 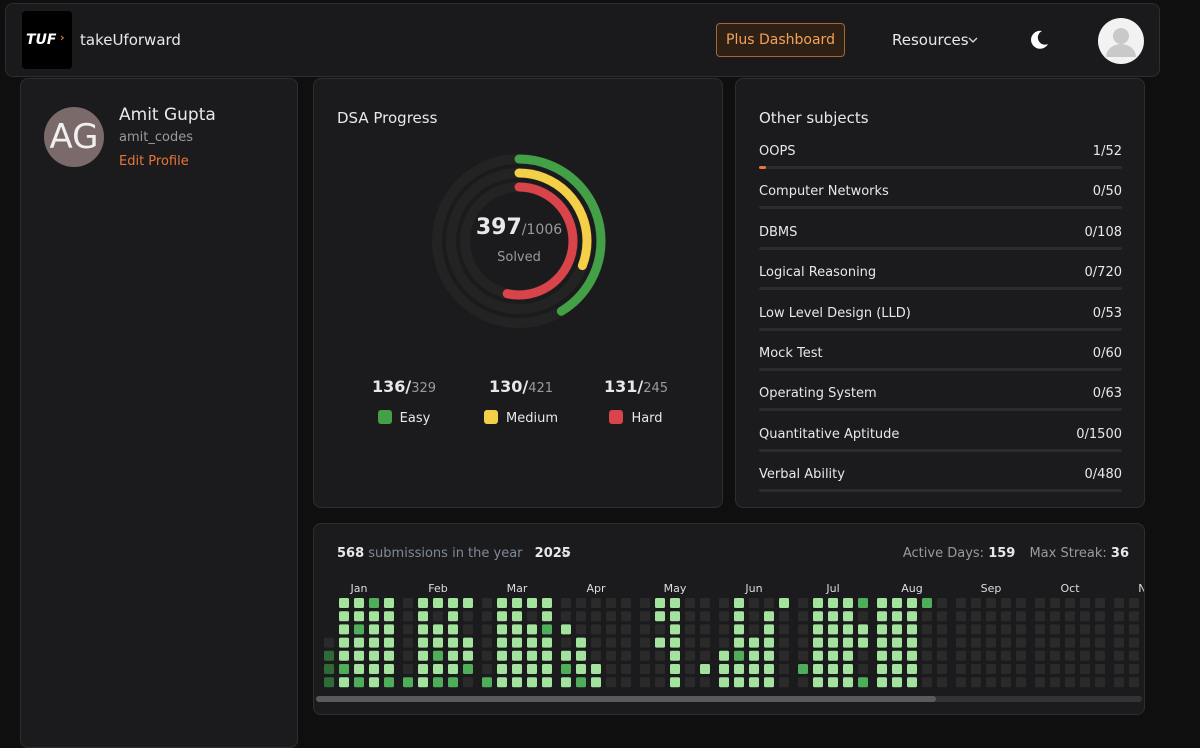 I want to click on scroll-thumb, so click(x=626, y=699).